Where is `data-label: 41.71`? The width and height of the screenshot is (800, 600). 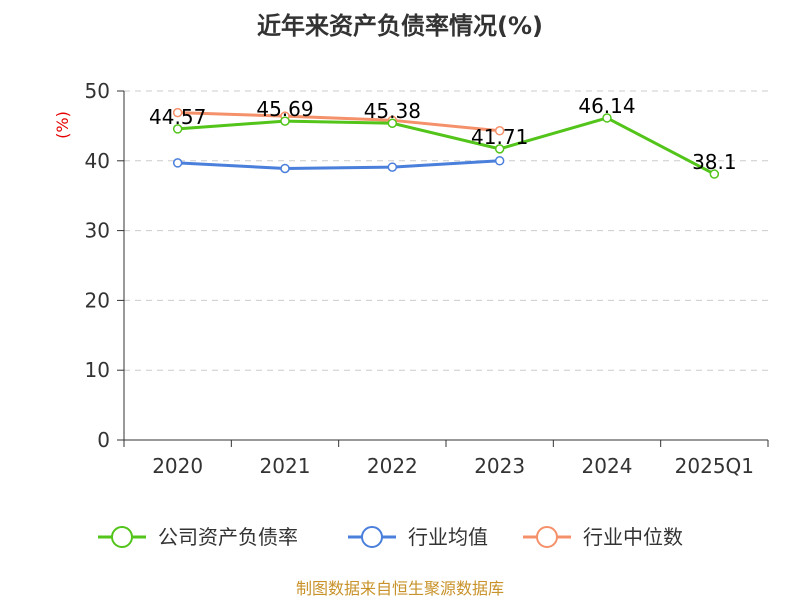 data-label: 41.71 is located at coordinates (499, 137).